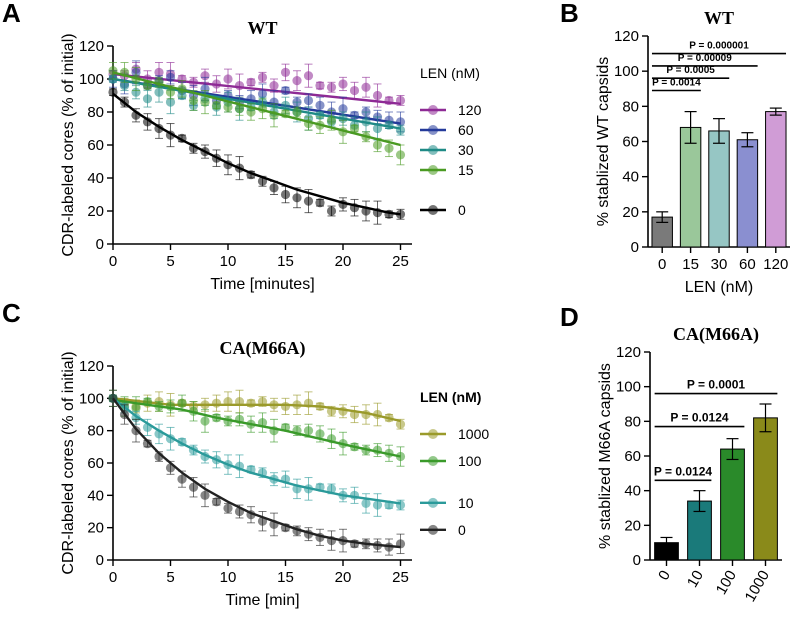 The image size is (796, 644). Describe the element at coordinates (719, 287) in the screenshot. I see `x-axis-label: LEN (nM)` at that location.